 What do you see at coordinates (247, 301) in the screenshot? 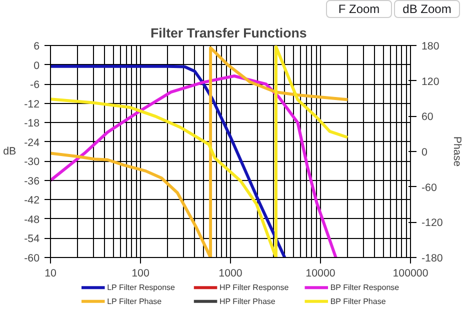
I see `legend-label: HP Filter Phase` at bounding box center [247, 301].